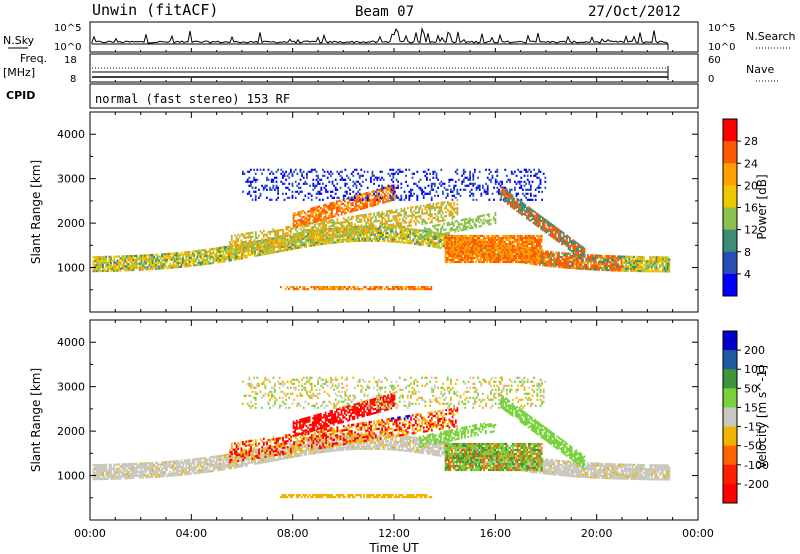  What do you see at coordinates (754, 350) in the screenshot?
I see `colorbar-tick: 200` at bounding box center [754, 350].